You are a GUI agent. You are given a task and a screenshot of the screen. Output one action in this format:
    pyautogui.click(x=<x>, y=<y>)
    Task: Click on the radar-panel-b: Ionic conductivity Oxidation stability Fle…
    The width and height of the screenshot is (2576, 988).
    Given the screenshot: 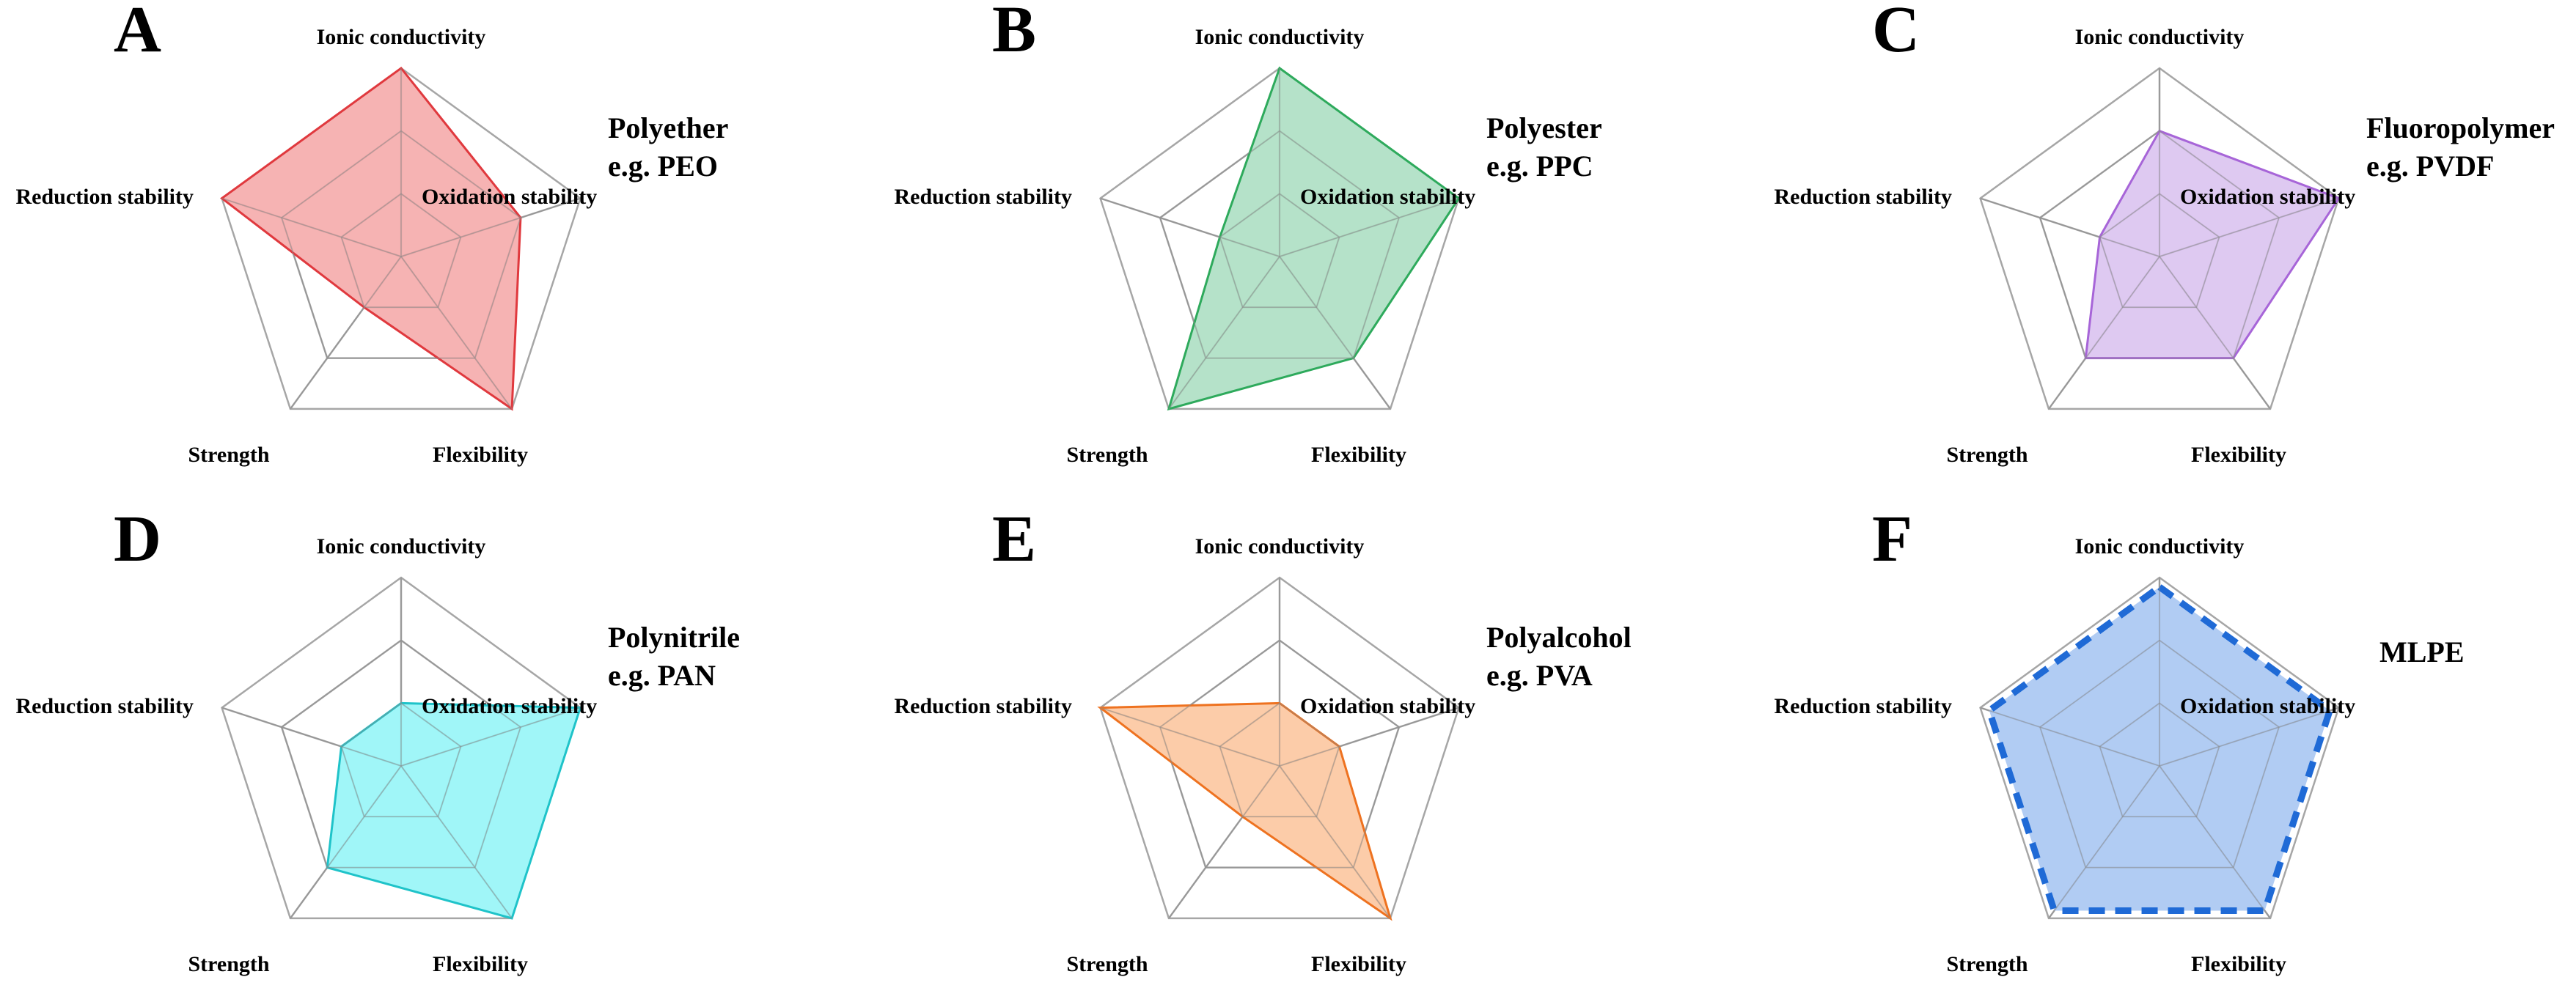 What is the action you would take?
    pyautogui.click(x=1248, y=233)
    